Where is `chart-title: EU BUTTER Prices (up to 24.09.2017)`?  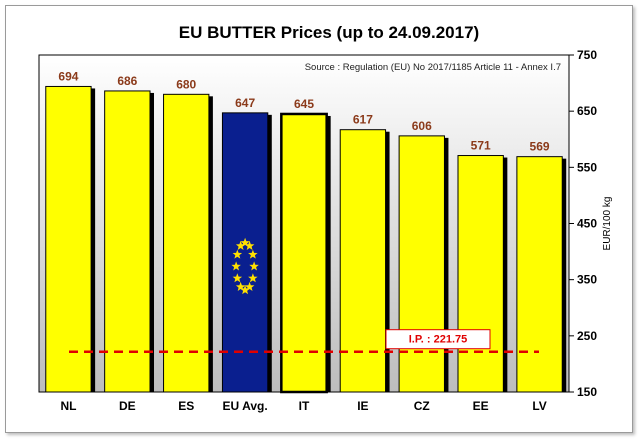 chart-title: EU BUTTER Prices (up to 24.09.2017) is located at coordinates (329, 32).